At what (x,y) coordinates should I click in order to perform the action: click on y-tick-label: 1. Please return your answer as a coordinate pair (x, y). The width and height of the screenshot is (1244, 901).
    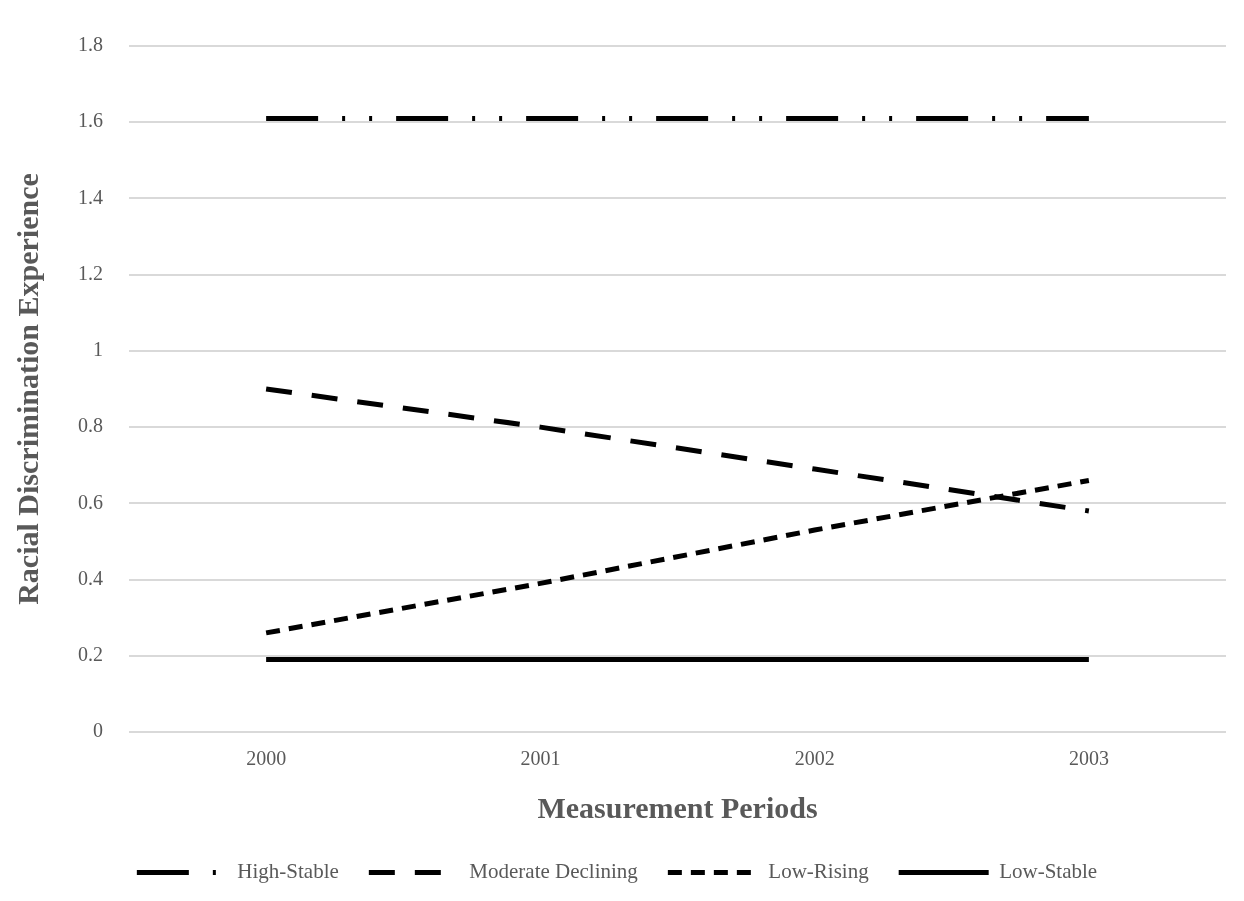
    Looking at the image, I should click on (98, 349).